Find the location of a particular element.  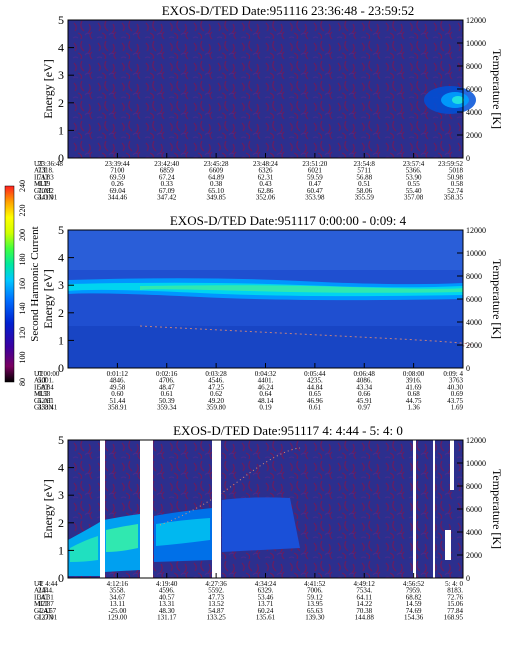

panel-2-cell: 0.64 is located at coordinates (265, 394).